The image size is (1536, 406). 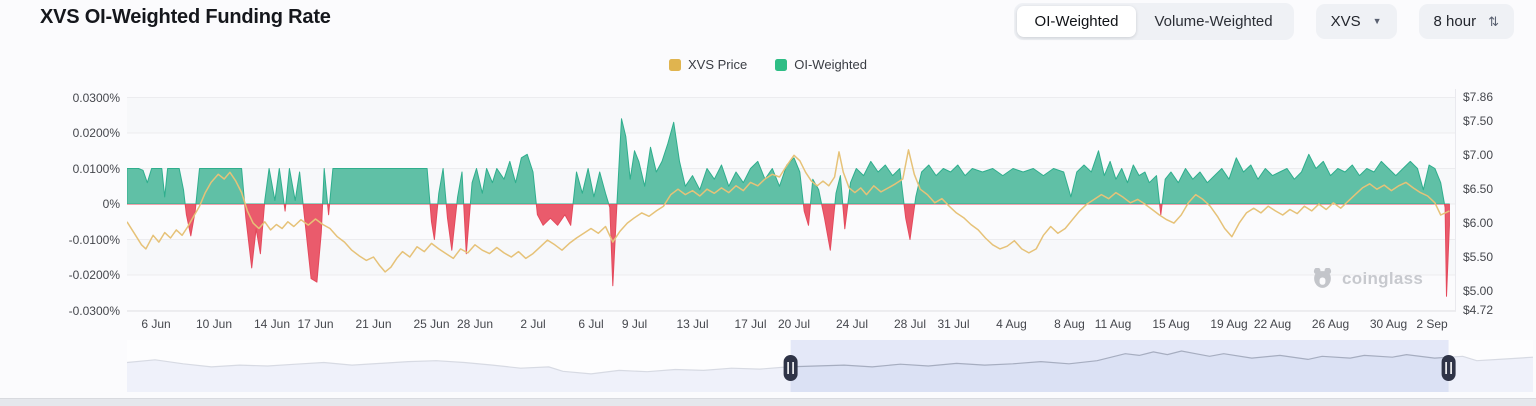 What do you see at coordinates (1455, 200) in the screenshot?
I see `right-axis-line` at bounding box center [1455, 200].